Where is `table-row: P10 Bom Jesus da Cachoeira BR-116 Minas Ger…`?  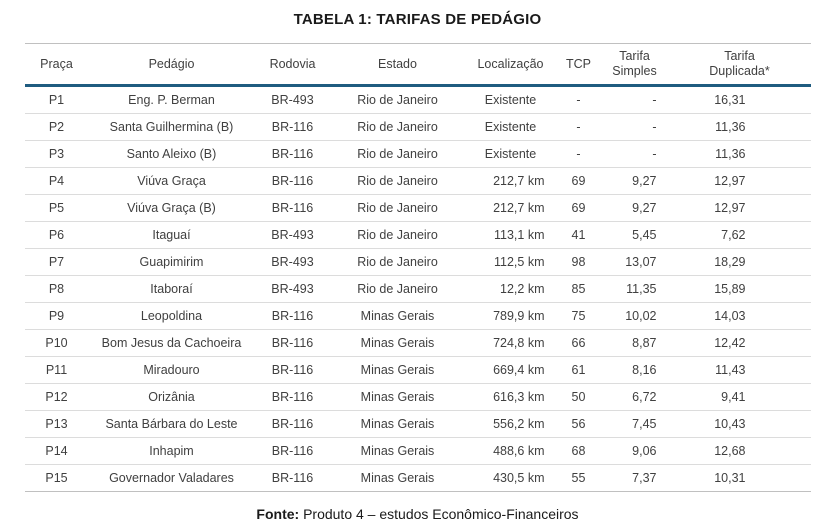
table-row: P10 Bom Jesus da Cachoeira BR-116 Minas Ger… is located at coordinates (417, 343).